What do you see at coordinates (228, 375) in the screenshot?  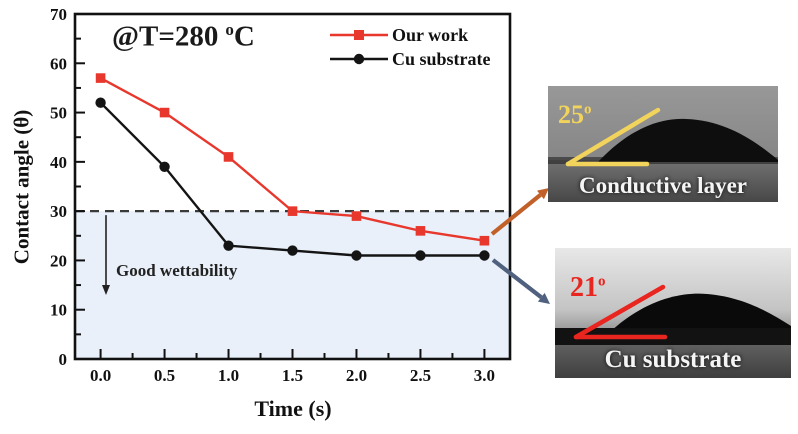 I see `x-tick-label: 1.0` at bounding box center [228, 375].